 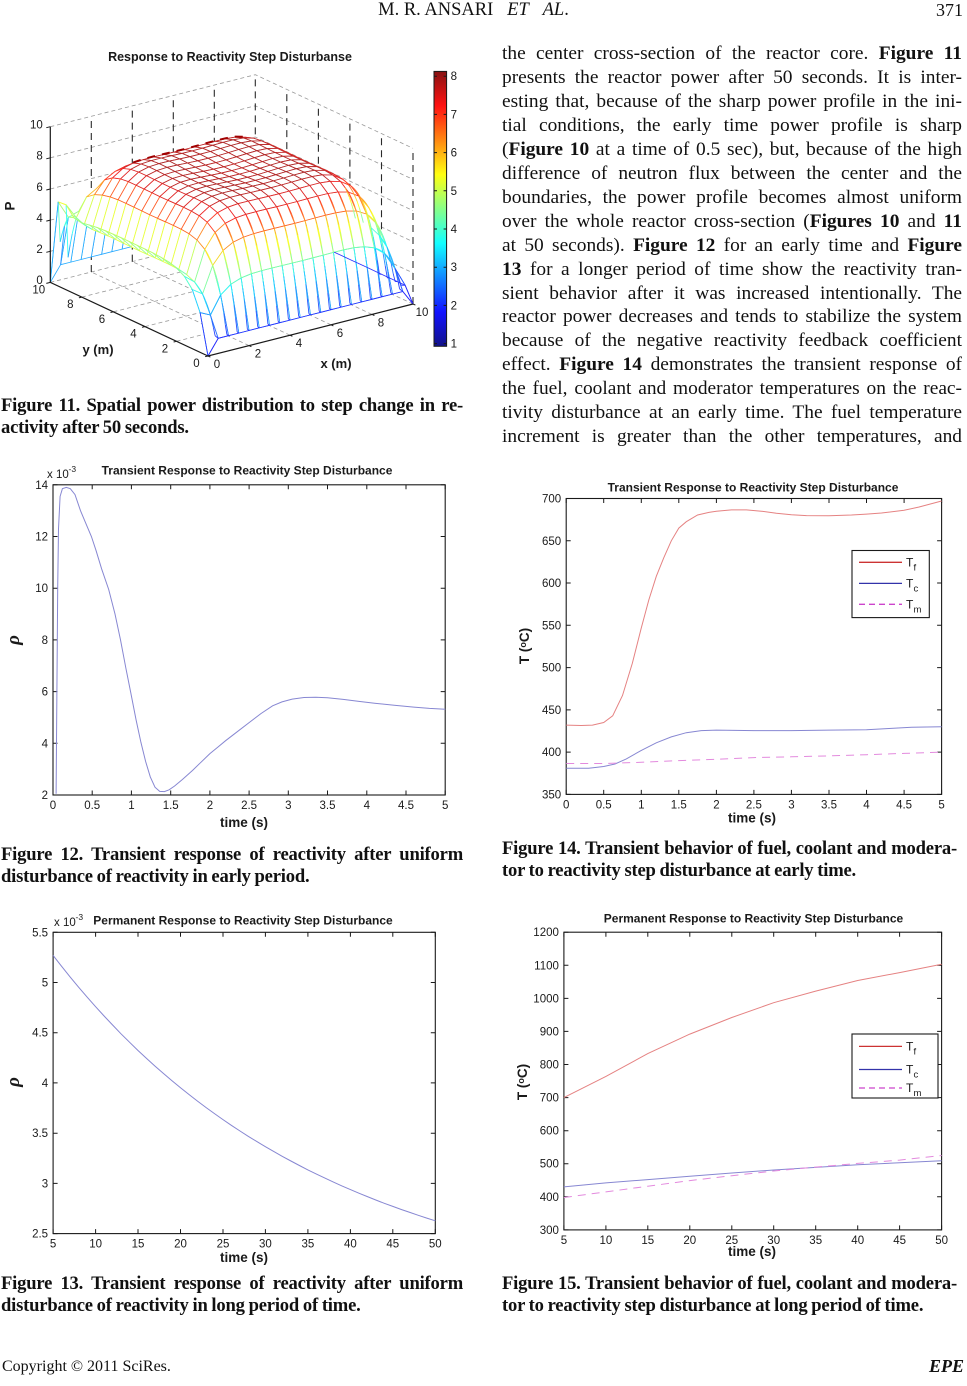 I want to click on svg-text: 25, so click(x=223, y=1245).